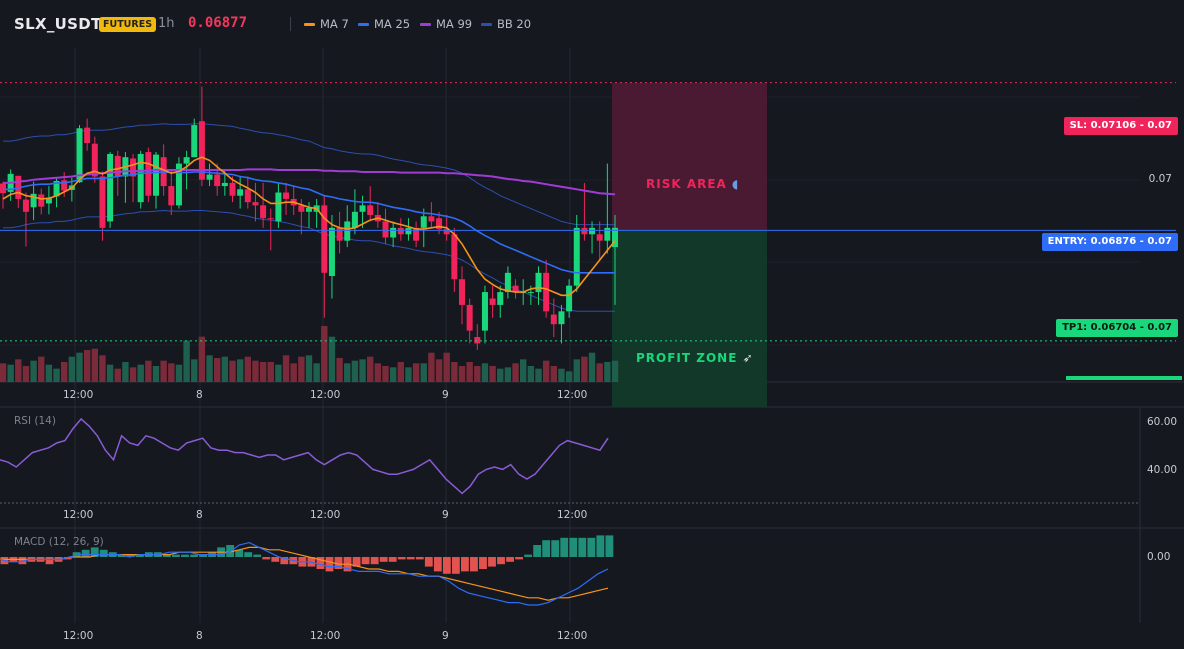  Describe the element at coordinates (445, 395) in the screenshot. I see `time-tick: 9` at that location.